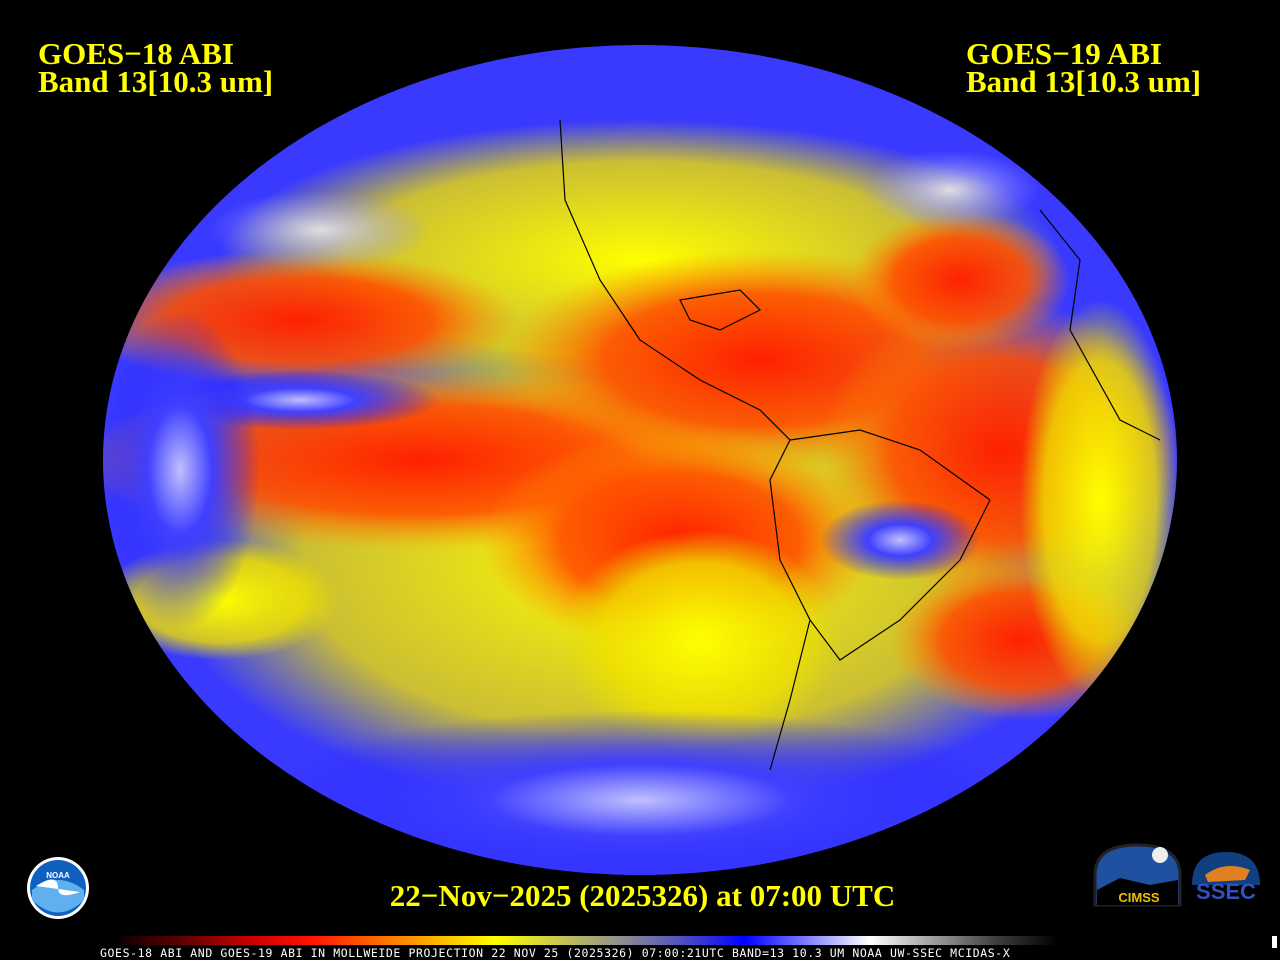  I want to click on timestamp: 22−Nov−2025 (2025326) at 07:00 UTC, so click(642, 895).